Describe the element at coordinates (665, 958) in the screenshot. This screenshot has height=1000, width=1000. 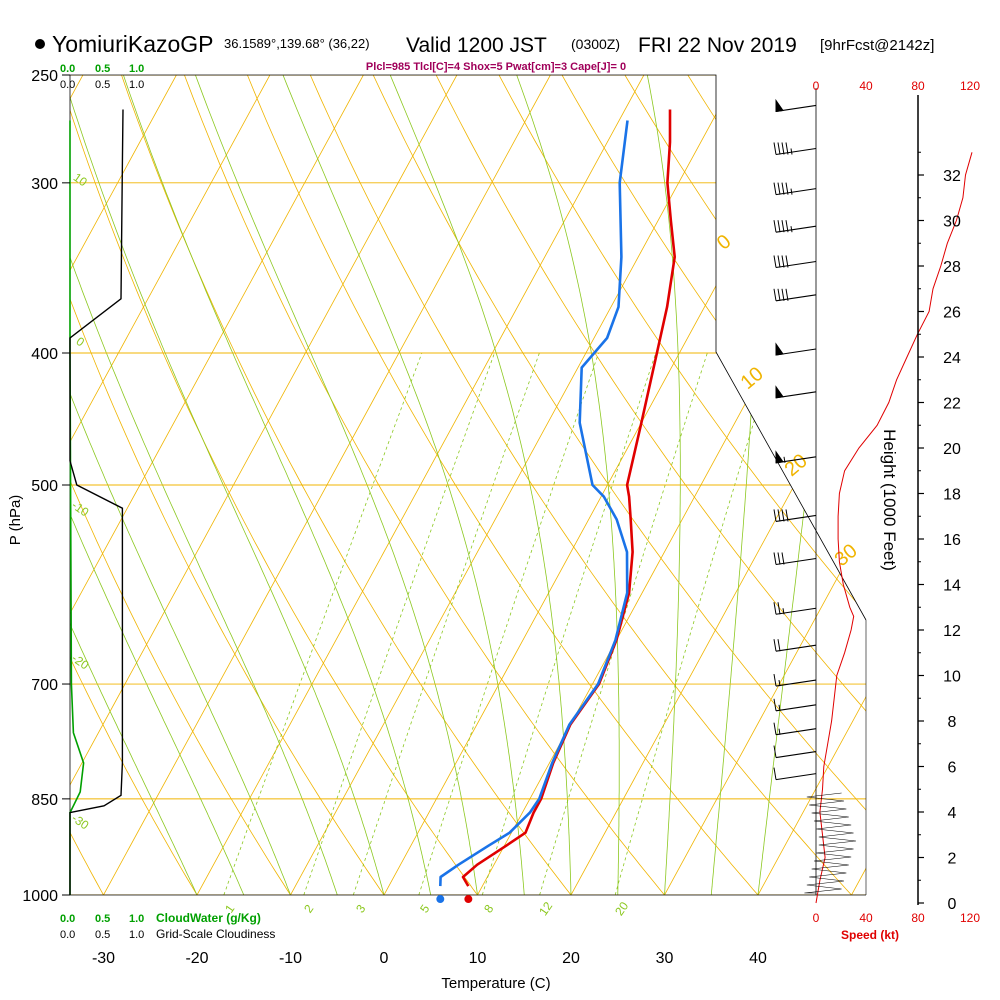
I see `temperature-tick-label: 30` at that location.